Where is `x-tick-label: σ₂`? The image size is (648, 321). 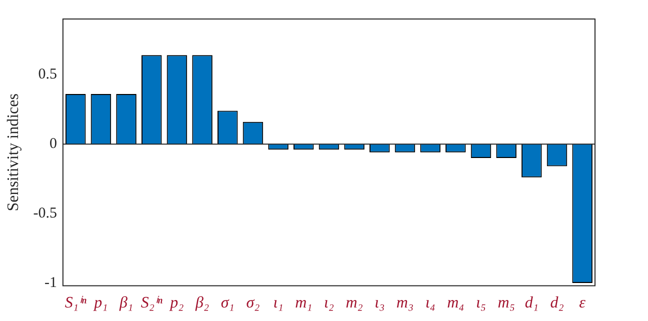 x-tick-label: σ₂ is located at coordinates (253, 303).